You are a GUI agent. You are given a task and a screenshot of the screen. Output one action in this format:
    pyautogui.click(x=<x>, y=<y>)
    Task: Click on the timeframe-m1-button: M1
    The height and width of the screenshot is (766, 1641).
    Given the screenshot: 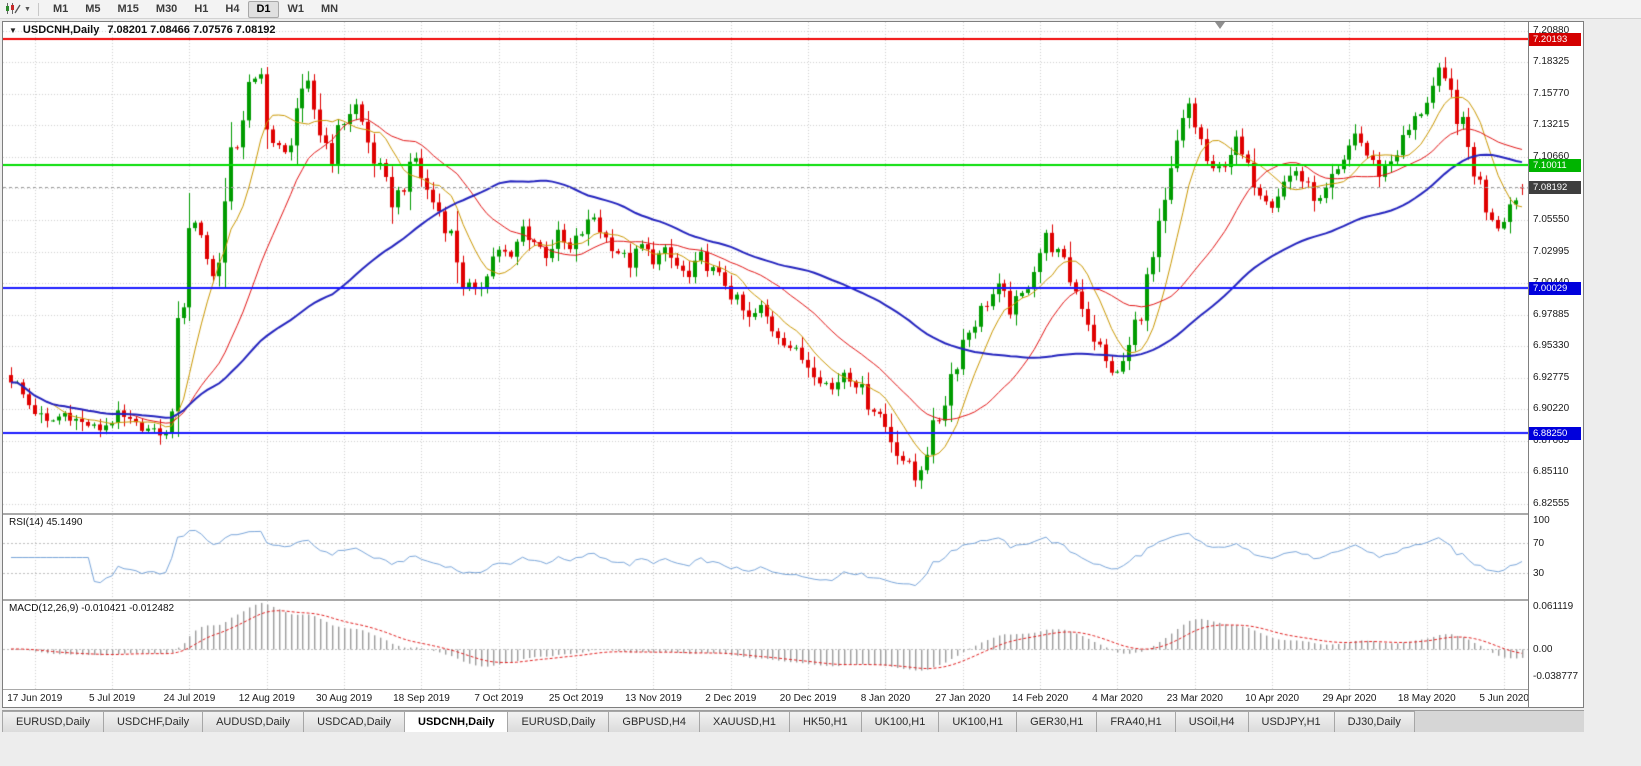 What is the action you would take?
    pyautogui.click(x=60, y=8)
    